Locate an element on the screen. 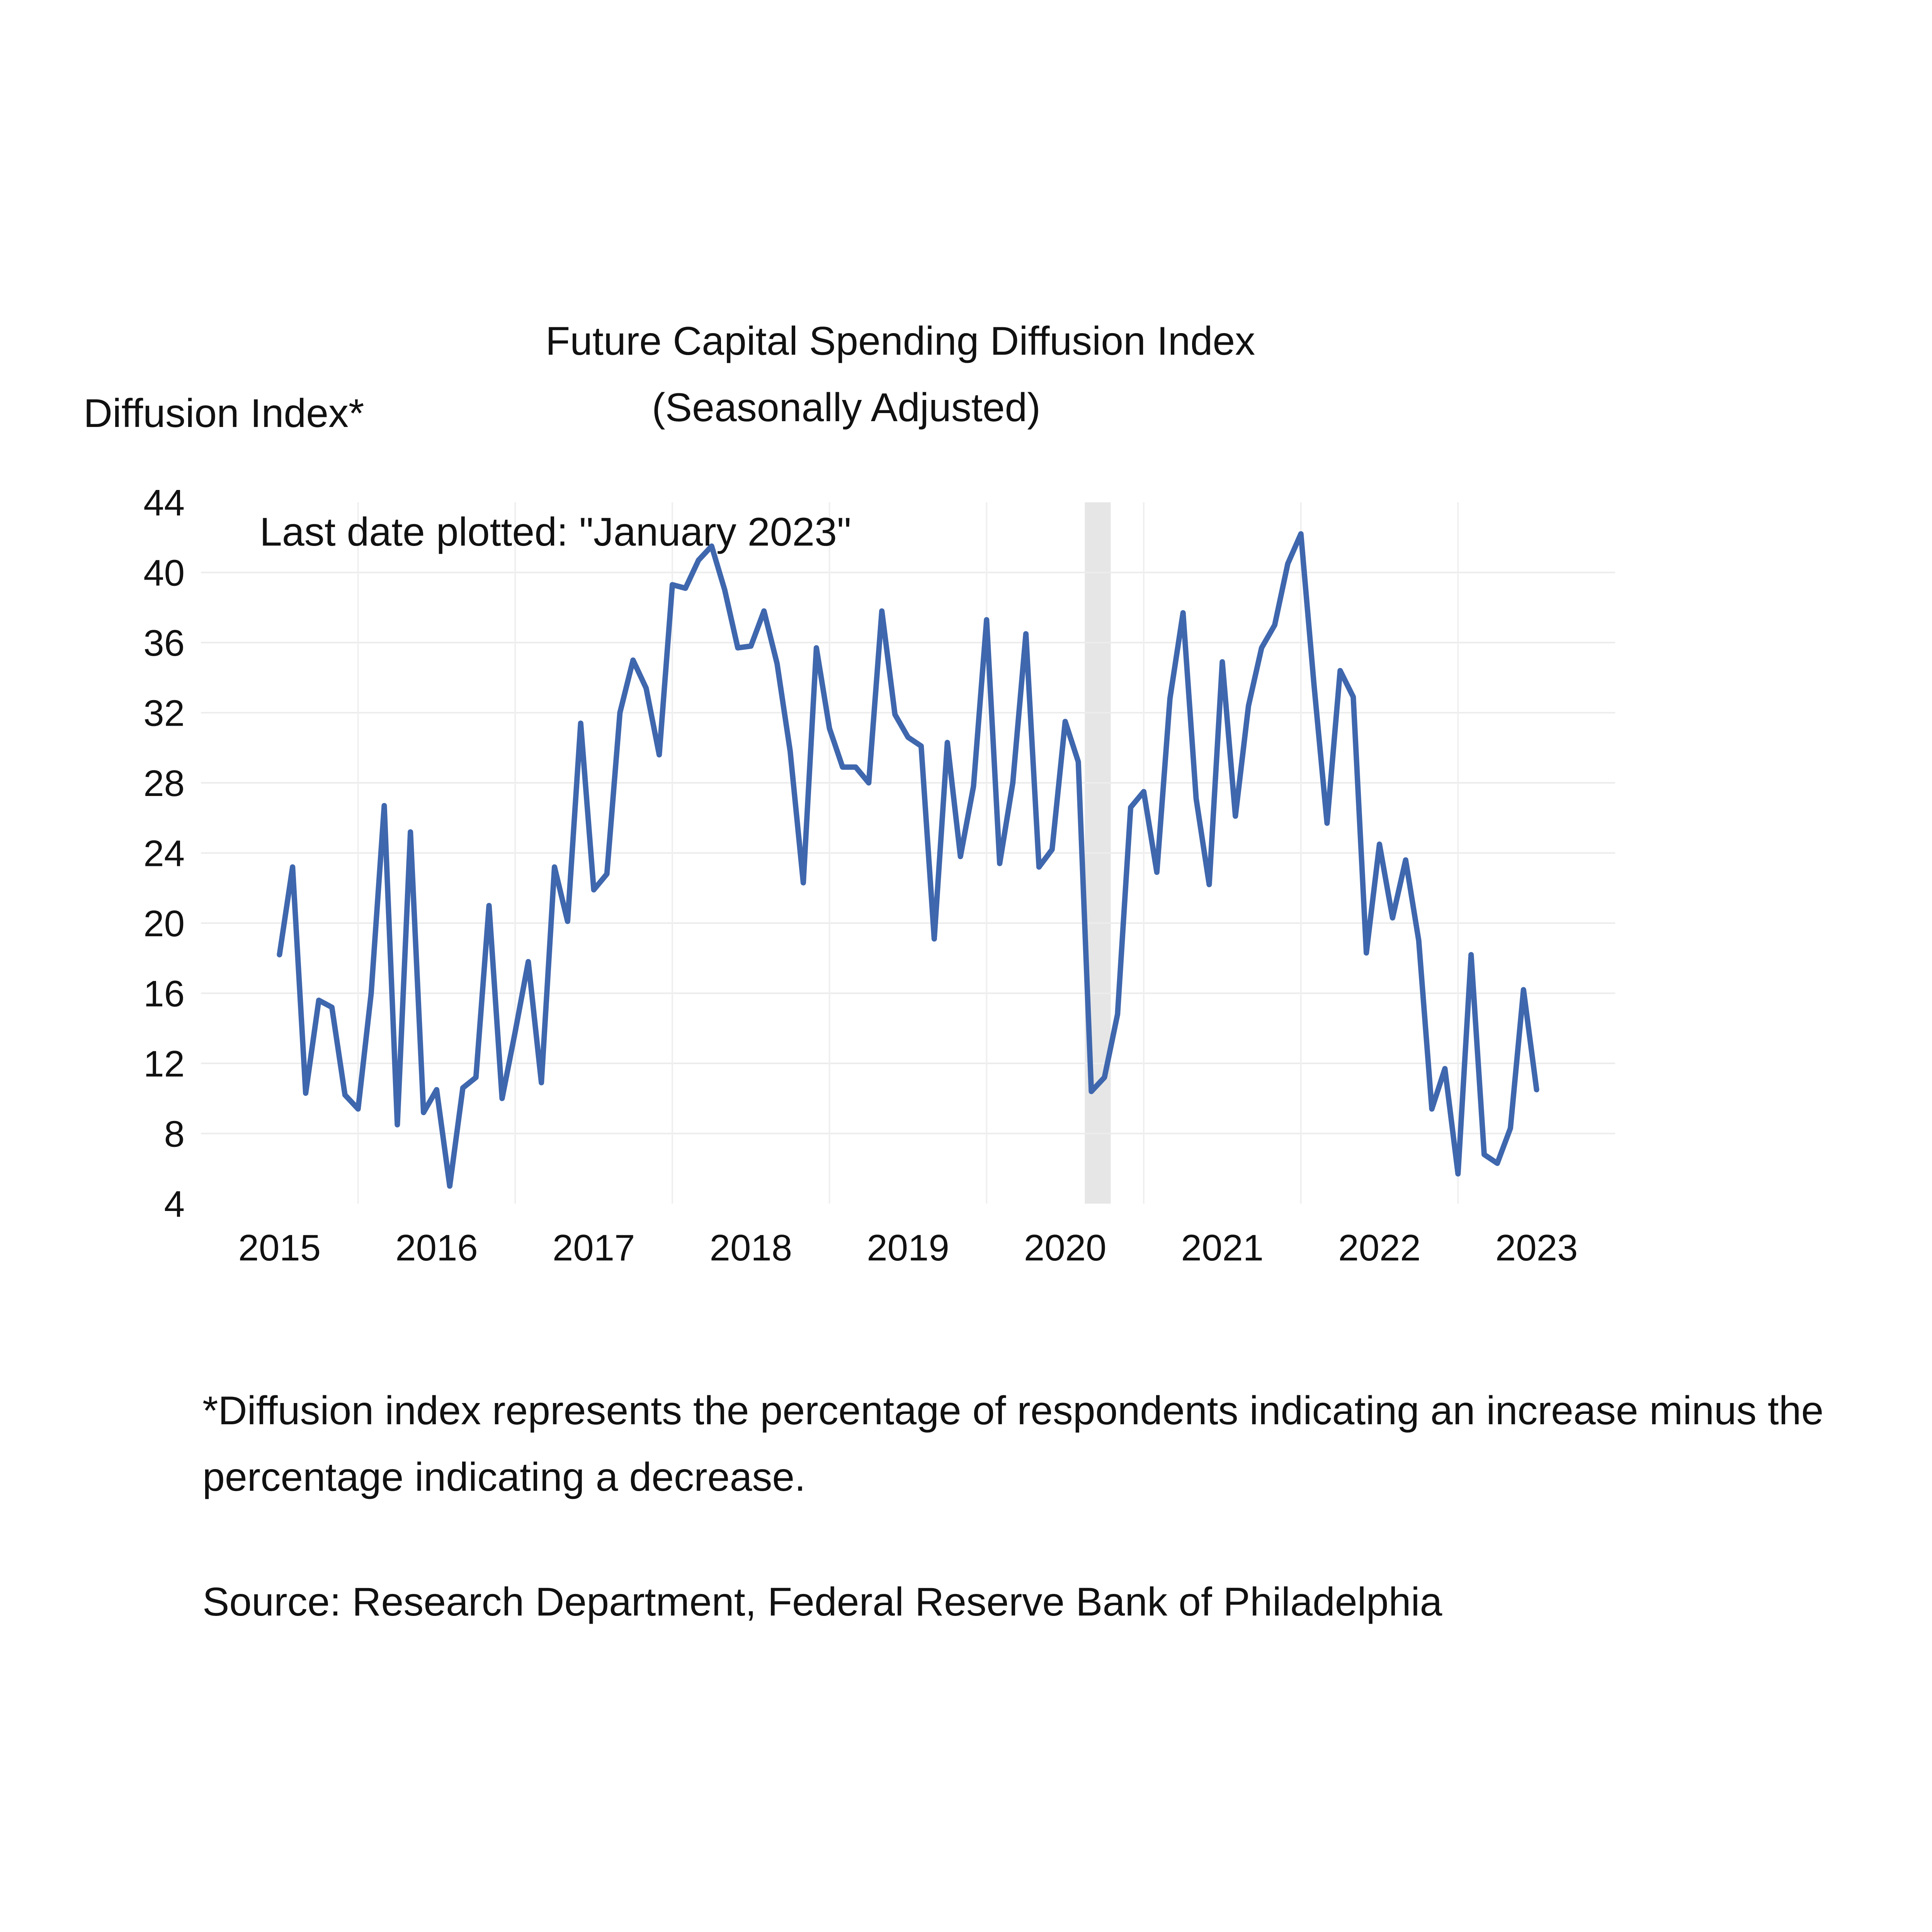 Image resolution: width=1932 pixels, height=1932 pixels. x-tick-label: 2017 is located at coordinates (594, 1248).